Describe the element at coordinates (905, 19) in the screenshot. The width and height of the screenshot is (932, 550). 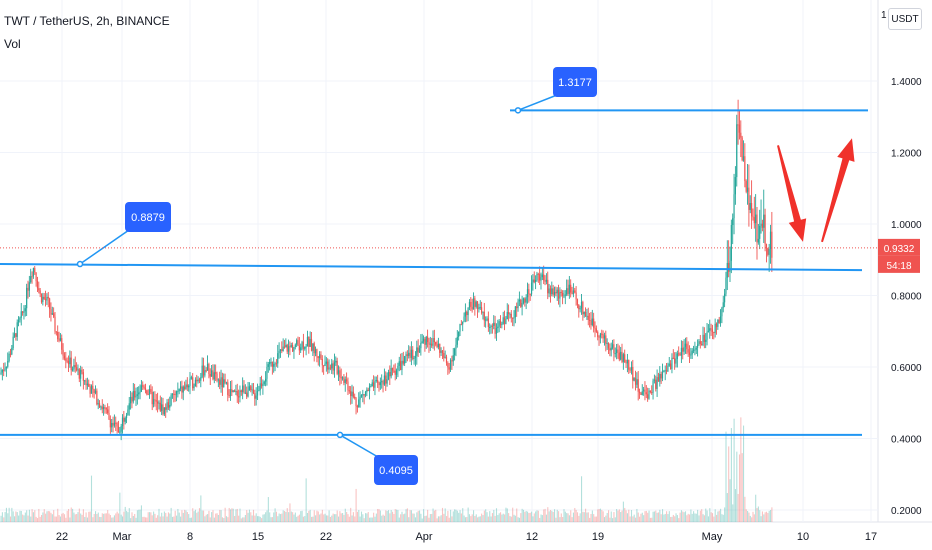
I see `currency-button: USDT` at that location.